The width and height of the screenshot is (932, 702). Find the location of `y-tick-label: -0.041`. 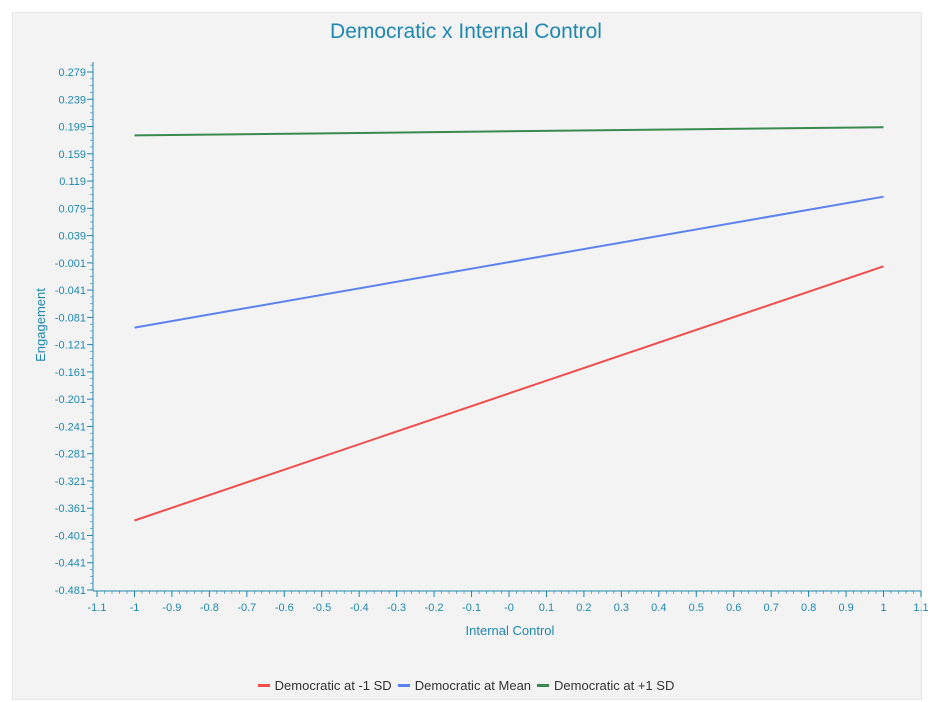

y-tick-label: -0.041 is located at coordinates (70, 291).